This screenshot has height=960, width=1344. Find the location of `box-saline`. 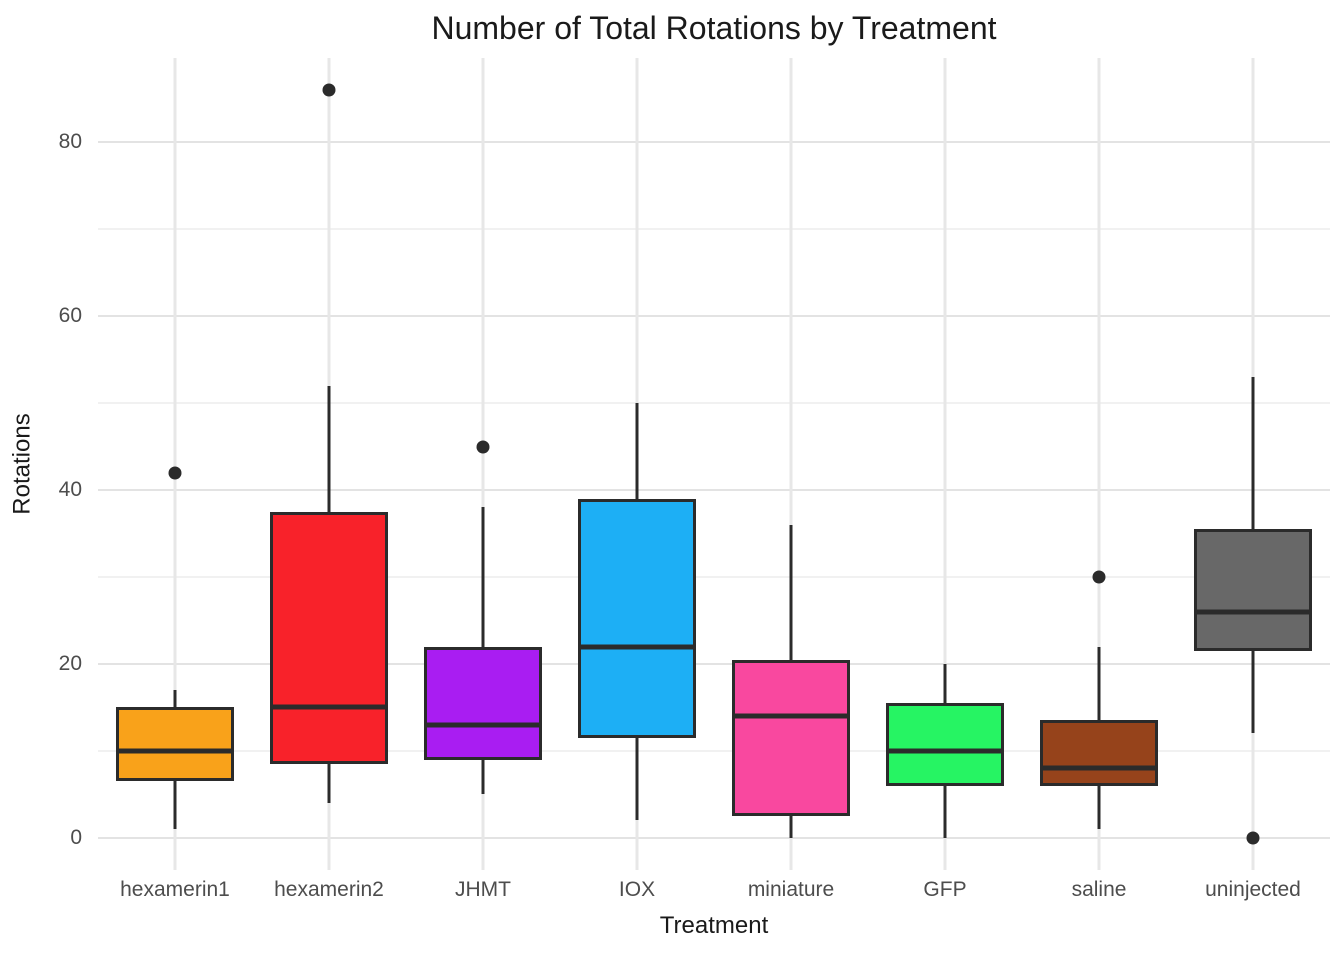

box-saline is located at coordinates (1099, 753).